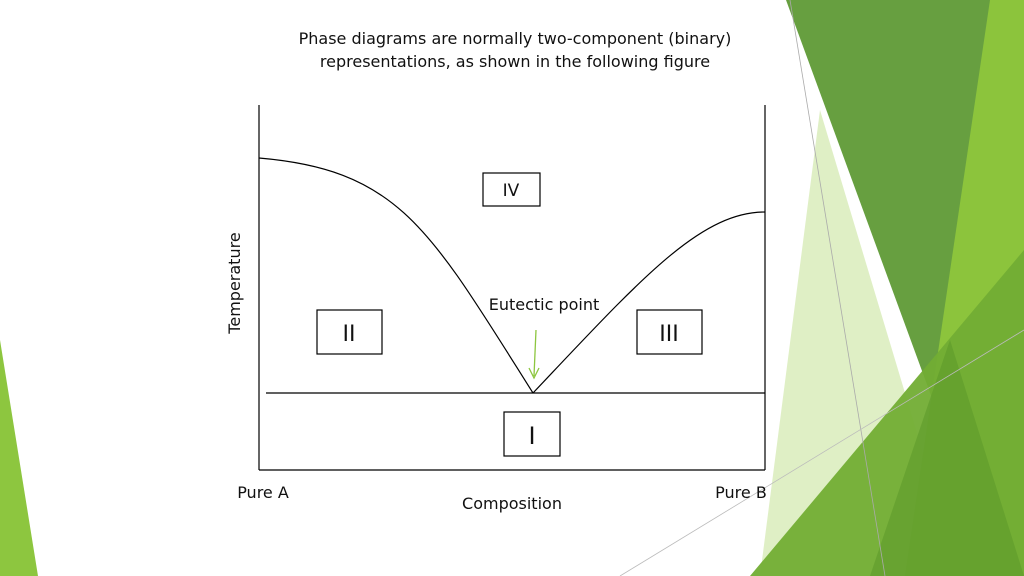  I want to click on y-axis-label: Temperature, so click(234, 283).